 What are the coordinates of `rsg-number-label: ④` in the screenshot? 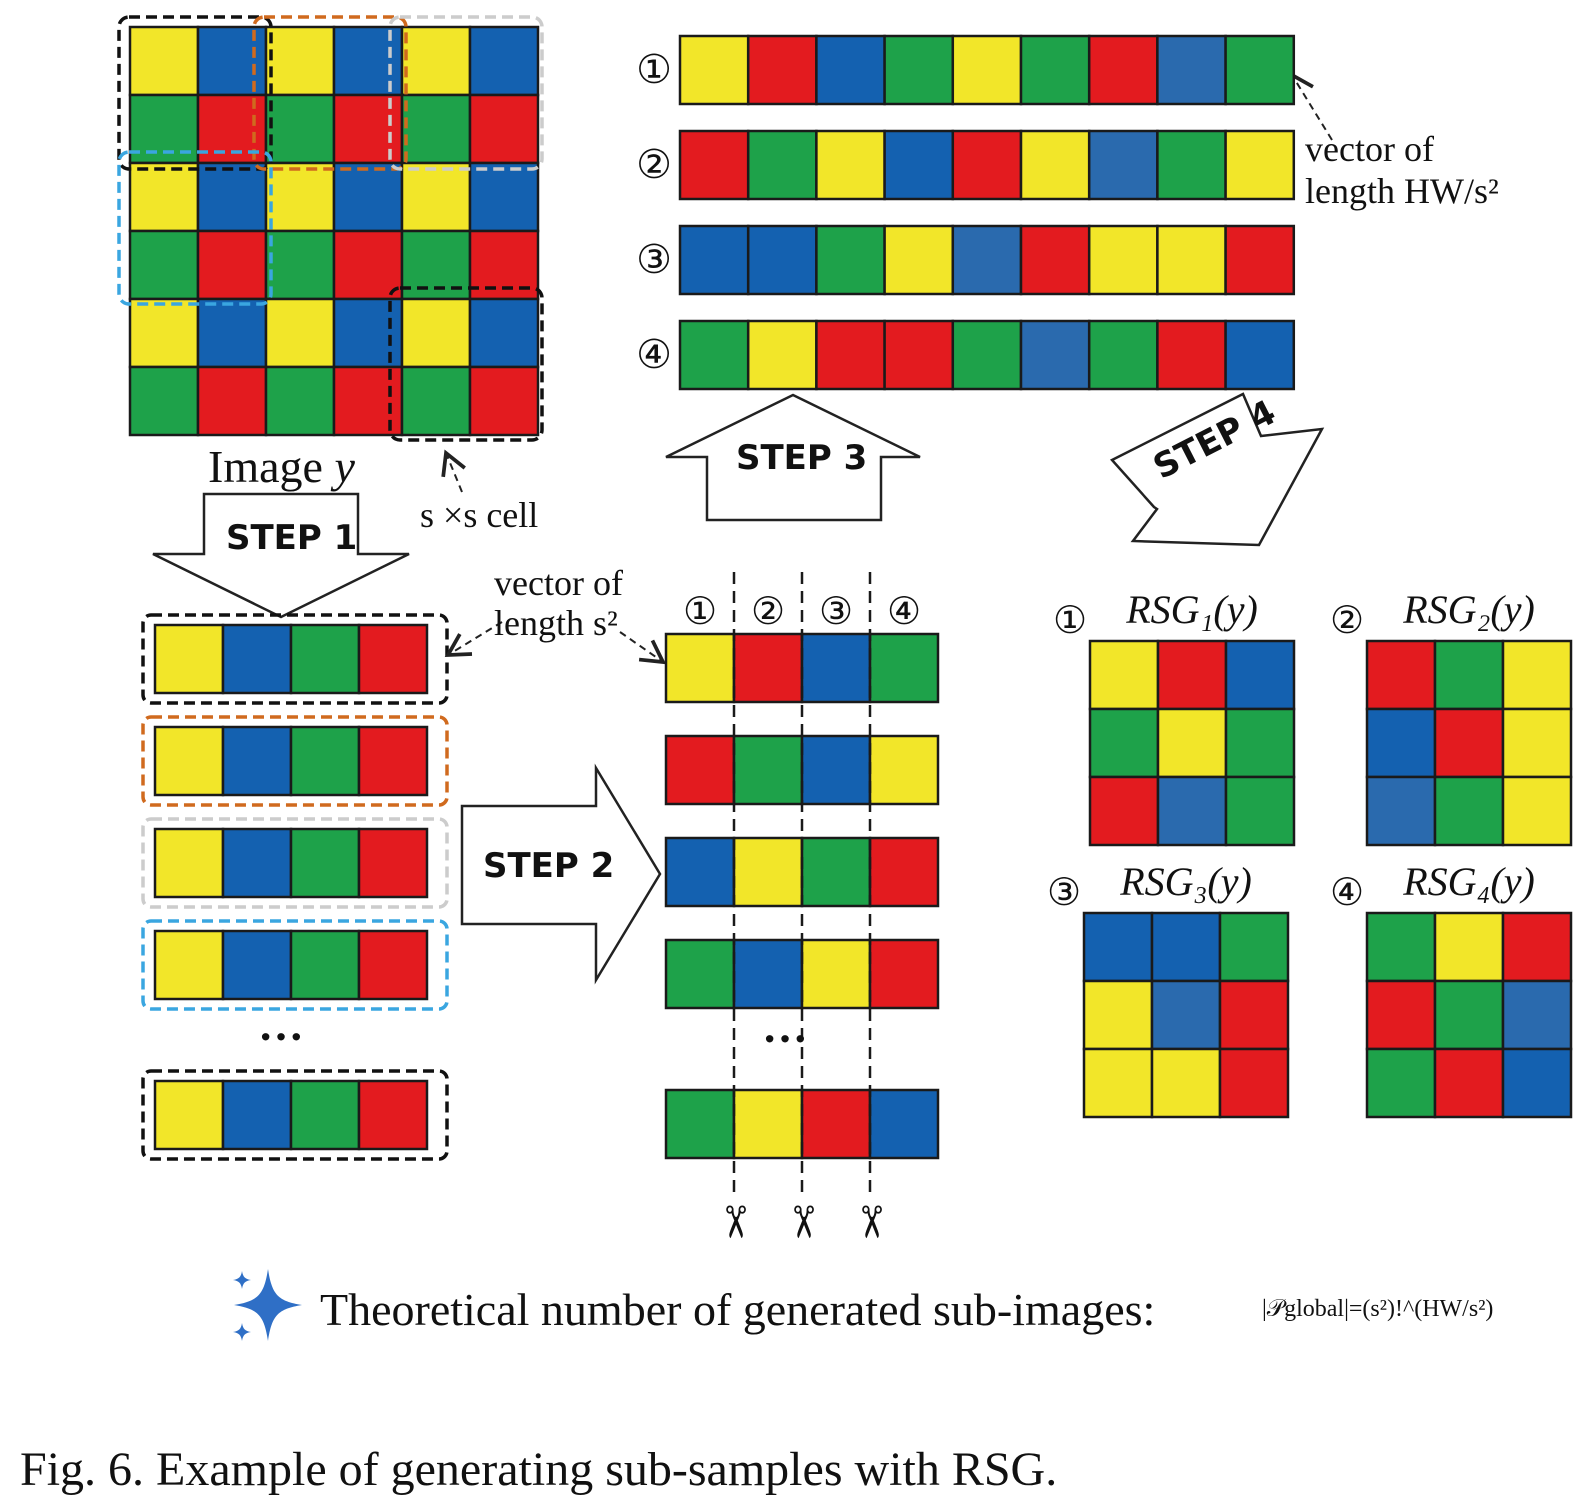 It's located at (1347, 893).